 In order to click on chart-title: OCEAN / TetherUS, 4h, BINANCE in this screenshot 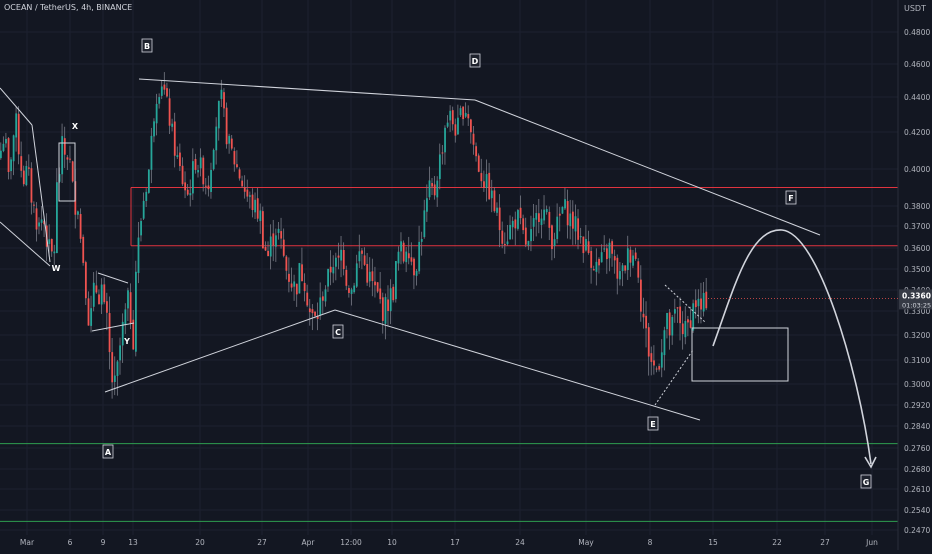, I will do `click(68, 7)`.